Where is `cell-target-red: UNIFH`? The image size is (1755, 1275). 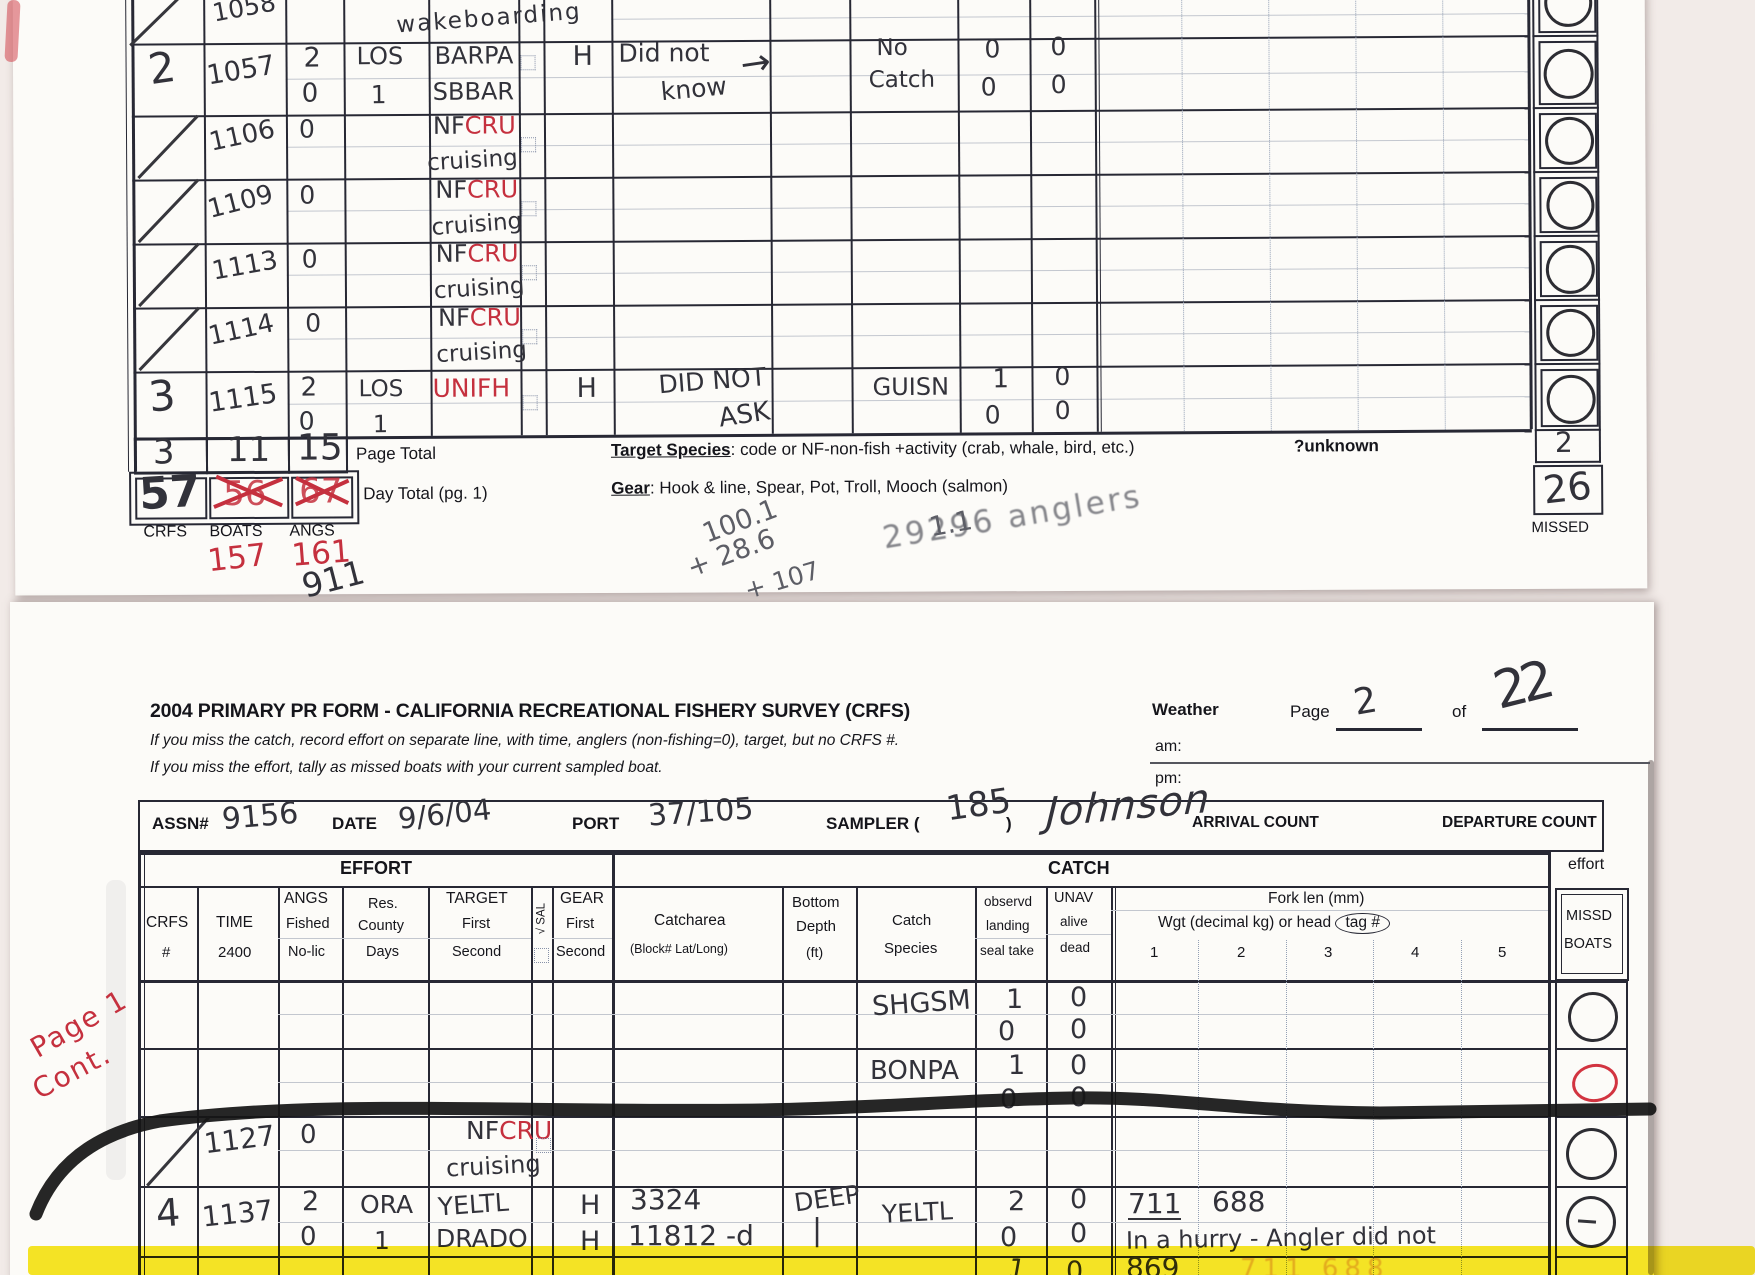 cell-target-red: UNIFH is located at coordinates (471, 388).